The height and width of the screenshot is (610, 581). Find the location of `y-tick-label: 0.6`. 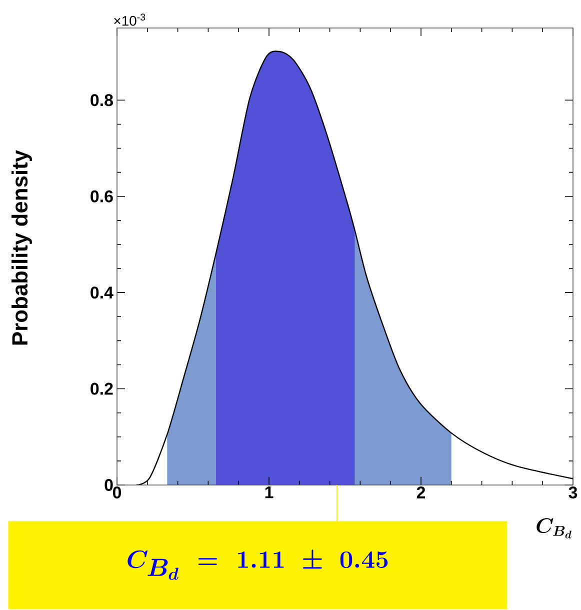

y-tick-label: 0.6 is located at coordinates (101, 196).